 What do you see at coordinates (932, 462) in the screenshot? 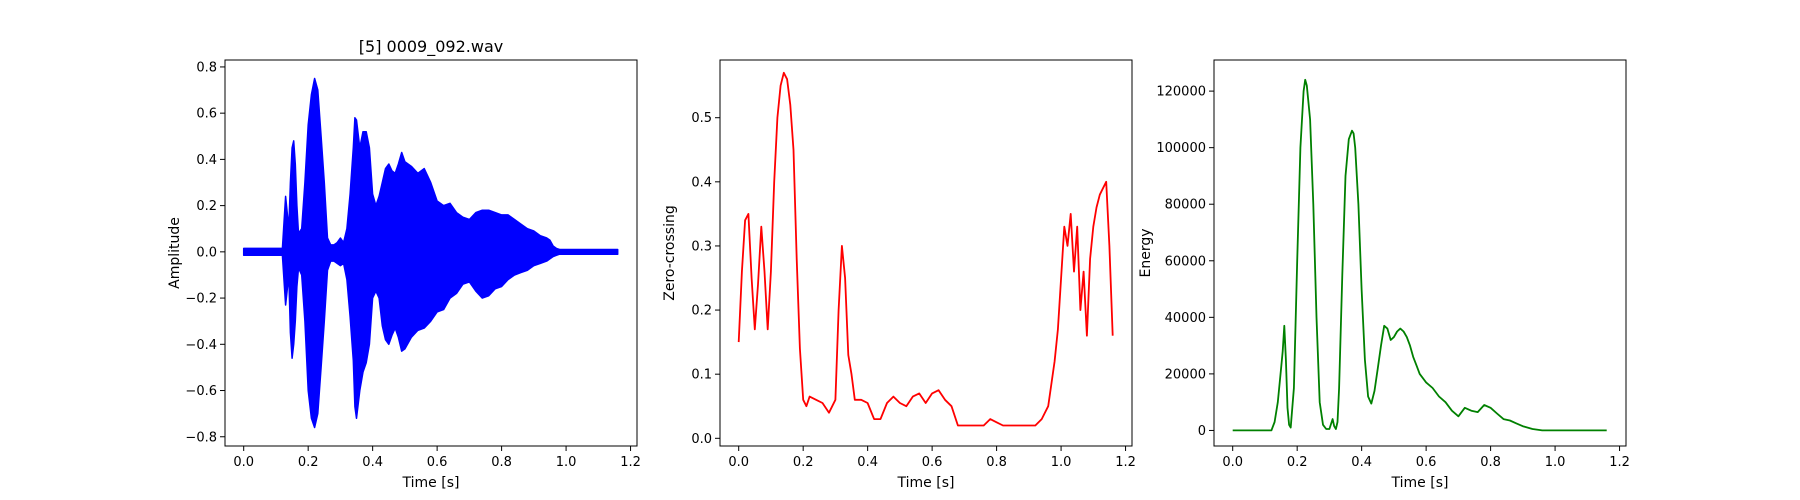
I see `zero-crossing-x-tick-label: 0.6` at bounding box center [932, 462].